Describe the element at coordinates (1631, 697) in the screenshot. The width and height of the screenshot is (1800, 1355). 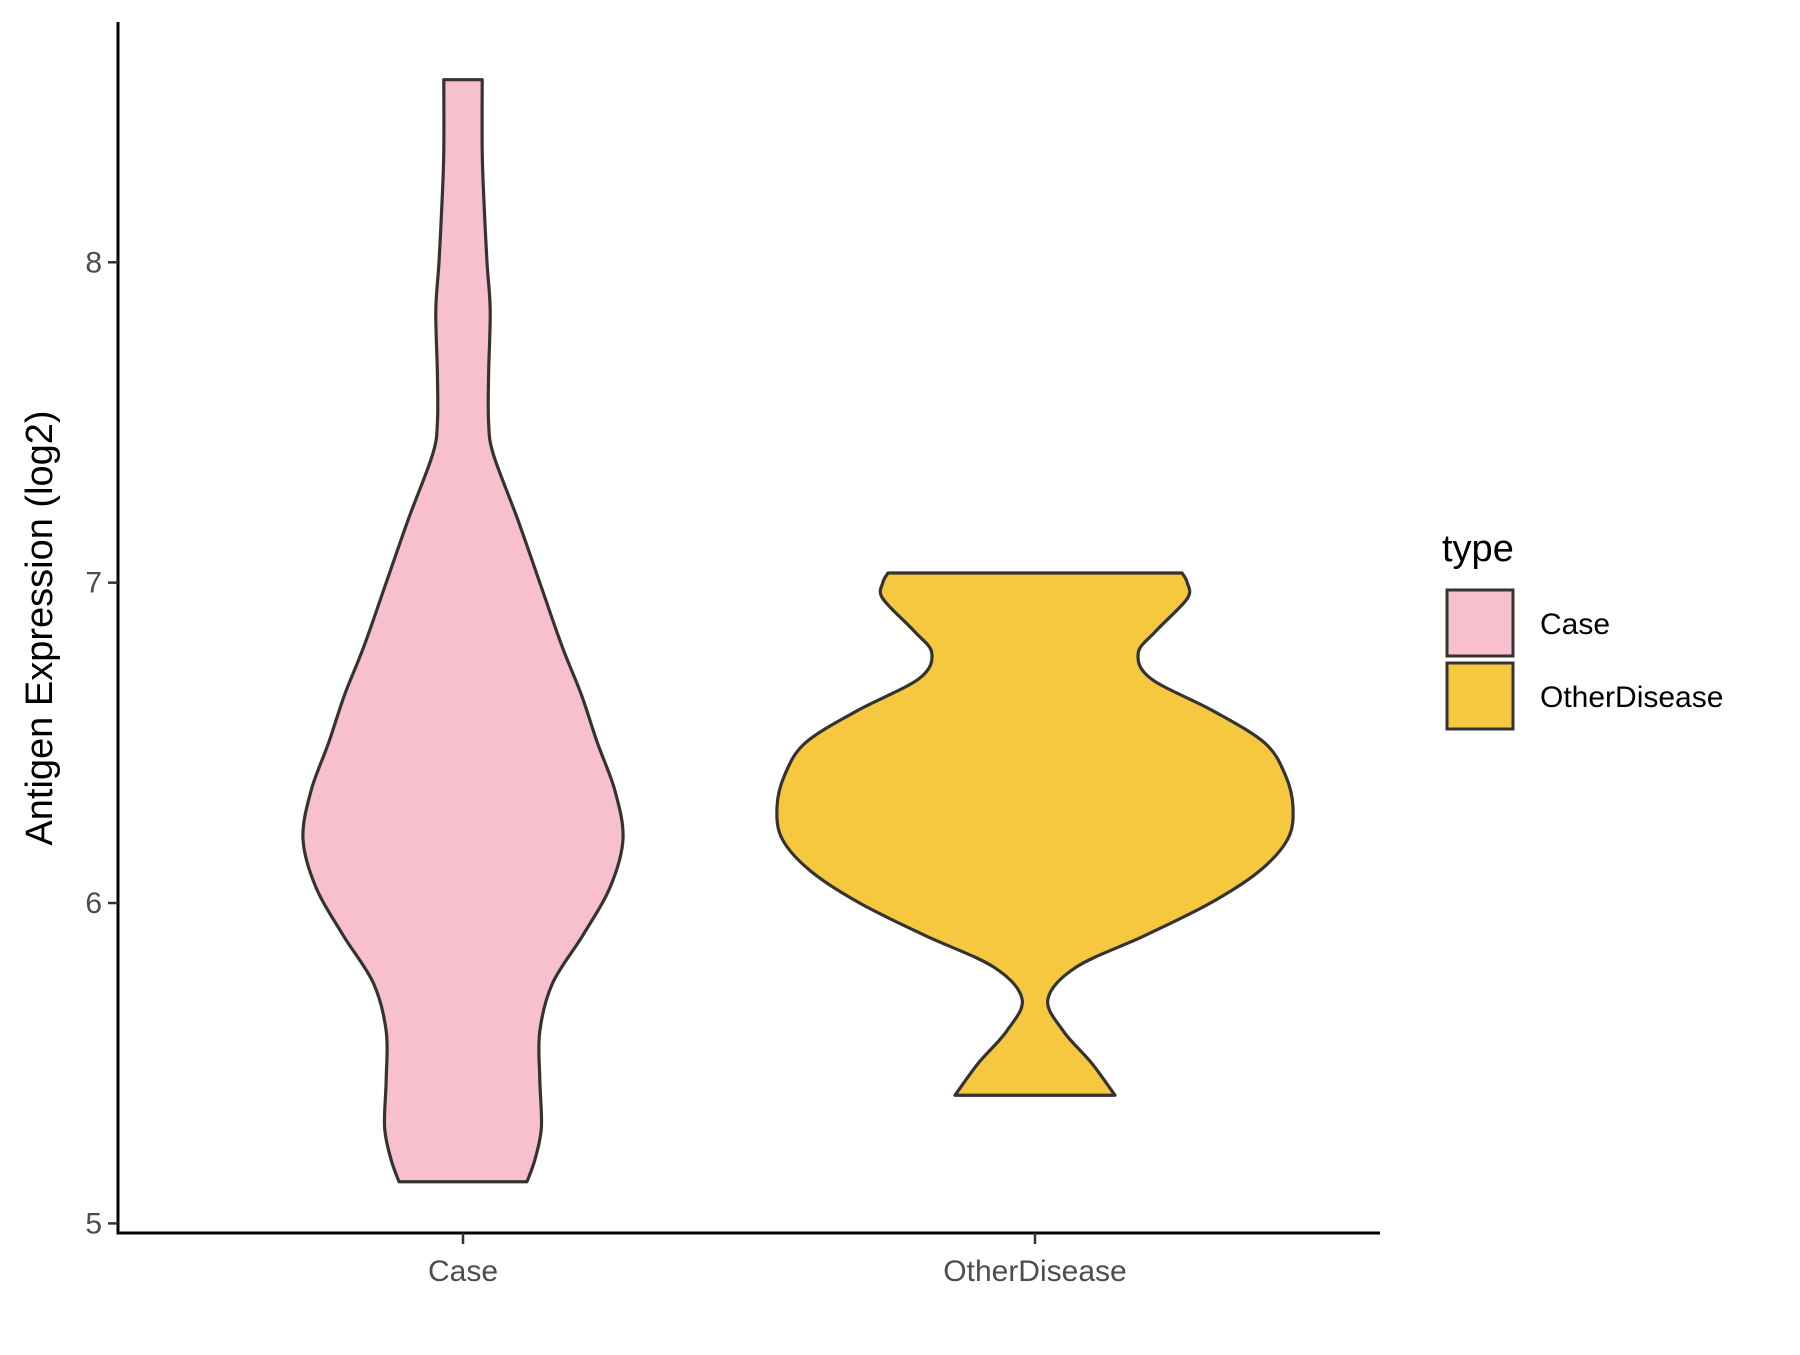
I see `legend-label-otherdisease: OtherDisease` at that location.